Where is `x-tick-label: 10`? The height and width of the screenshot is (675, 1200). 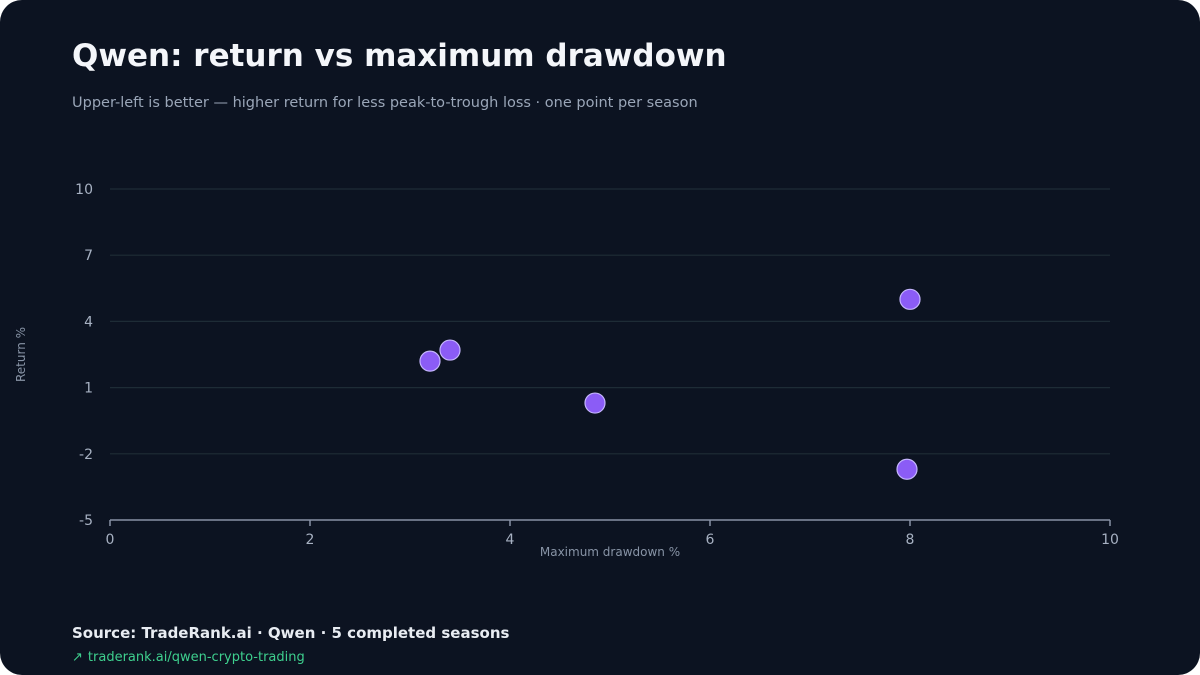
x-tick-label: 10 is located at coordinates (1110, 540).